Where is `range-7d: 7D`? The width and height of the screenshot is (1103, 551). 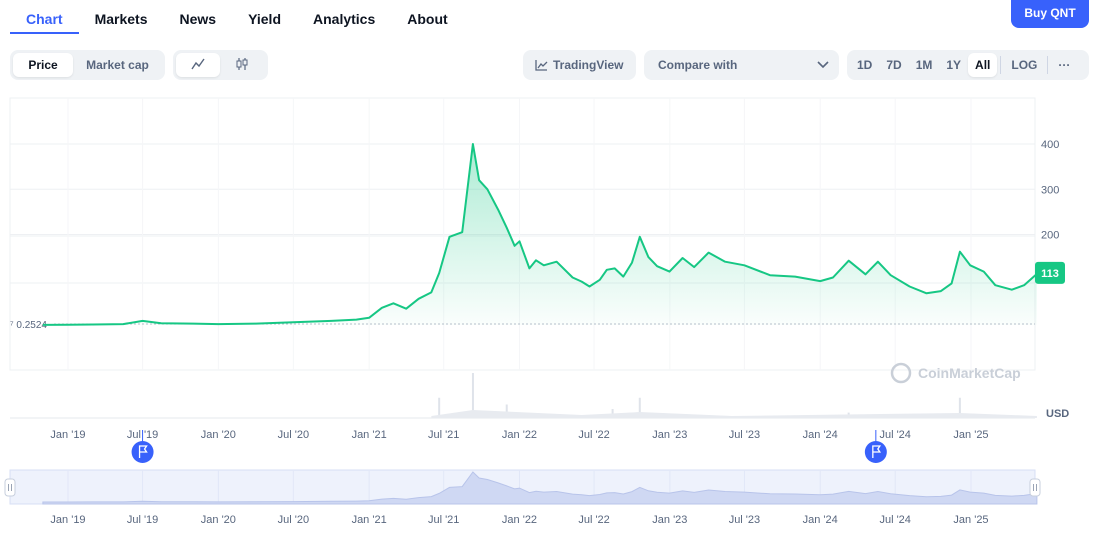 range-7d: 7D is located at coordinates (894, 65).